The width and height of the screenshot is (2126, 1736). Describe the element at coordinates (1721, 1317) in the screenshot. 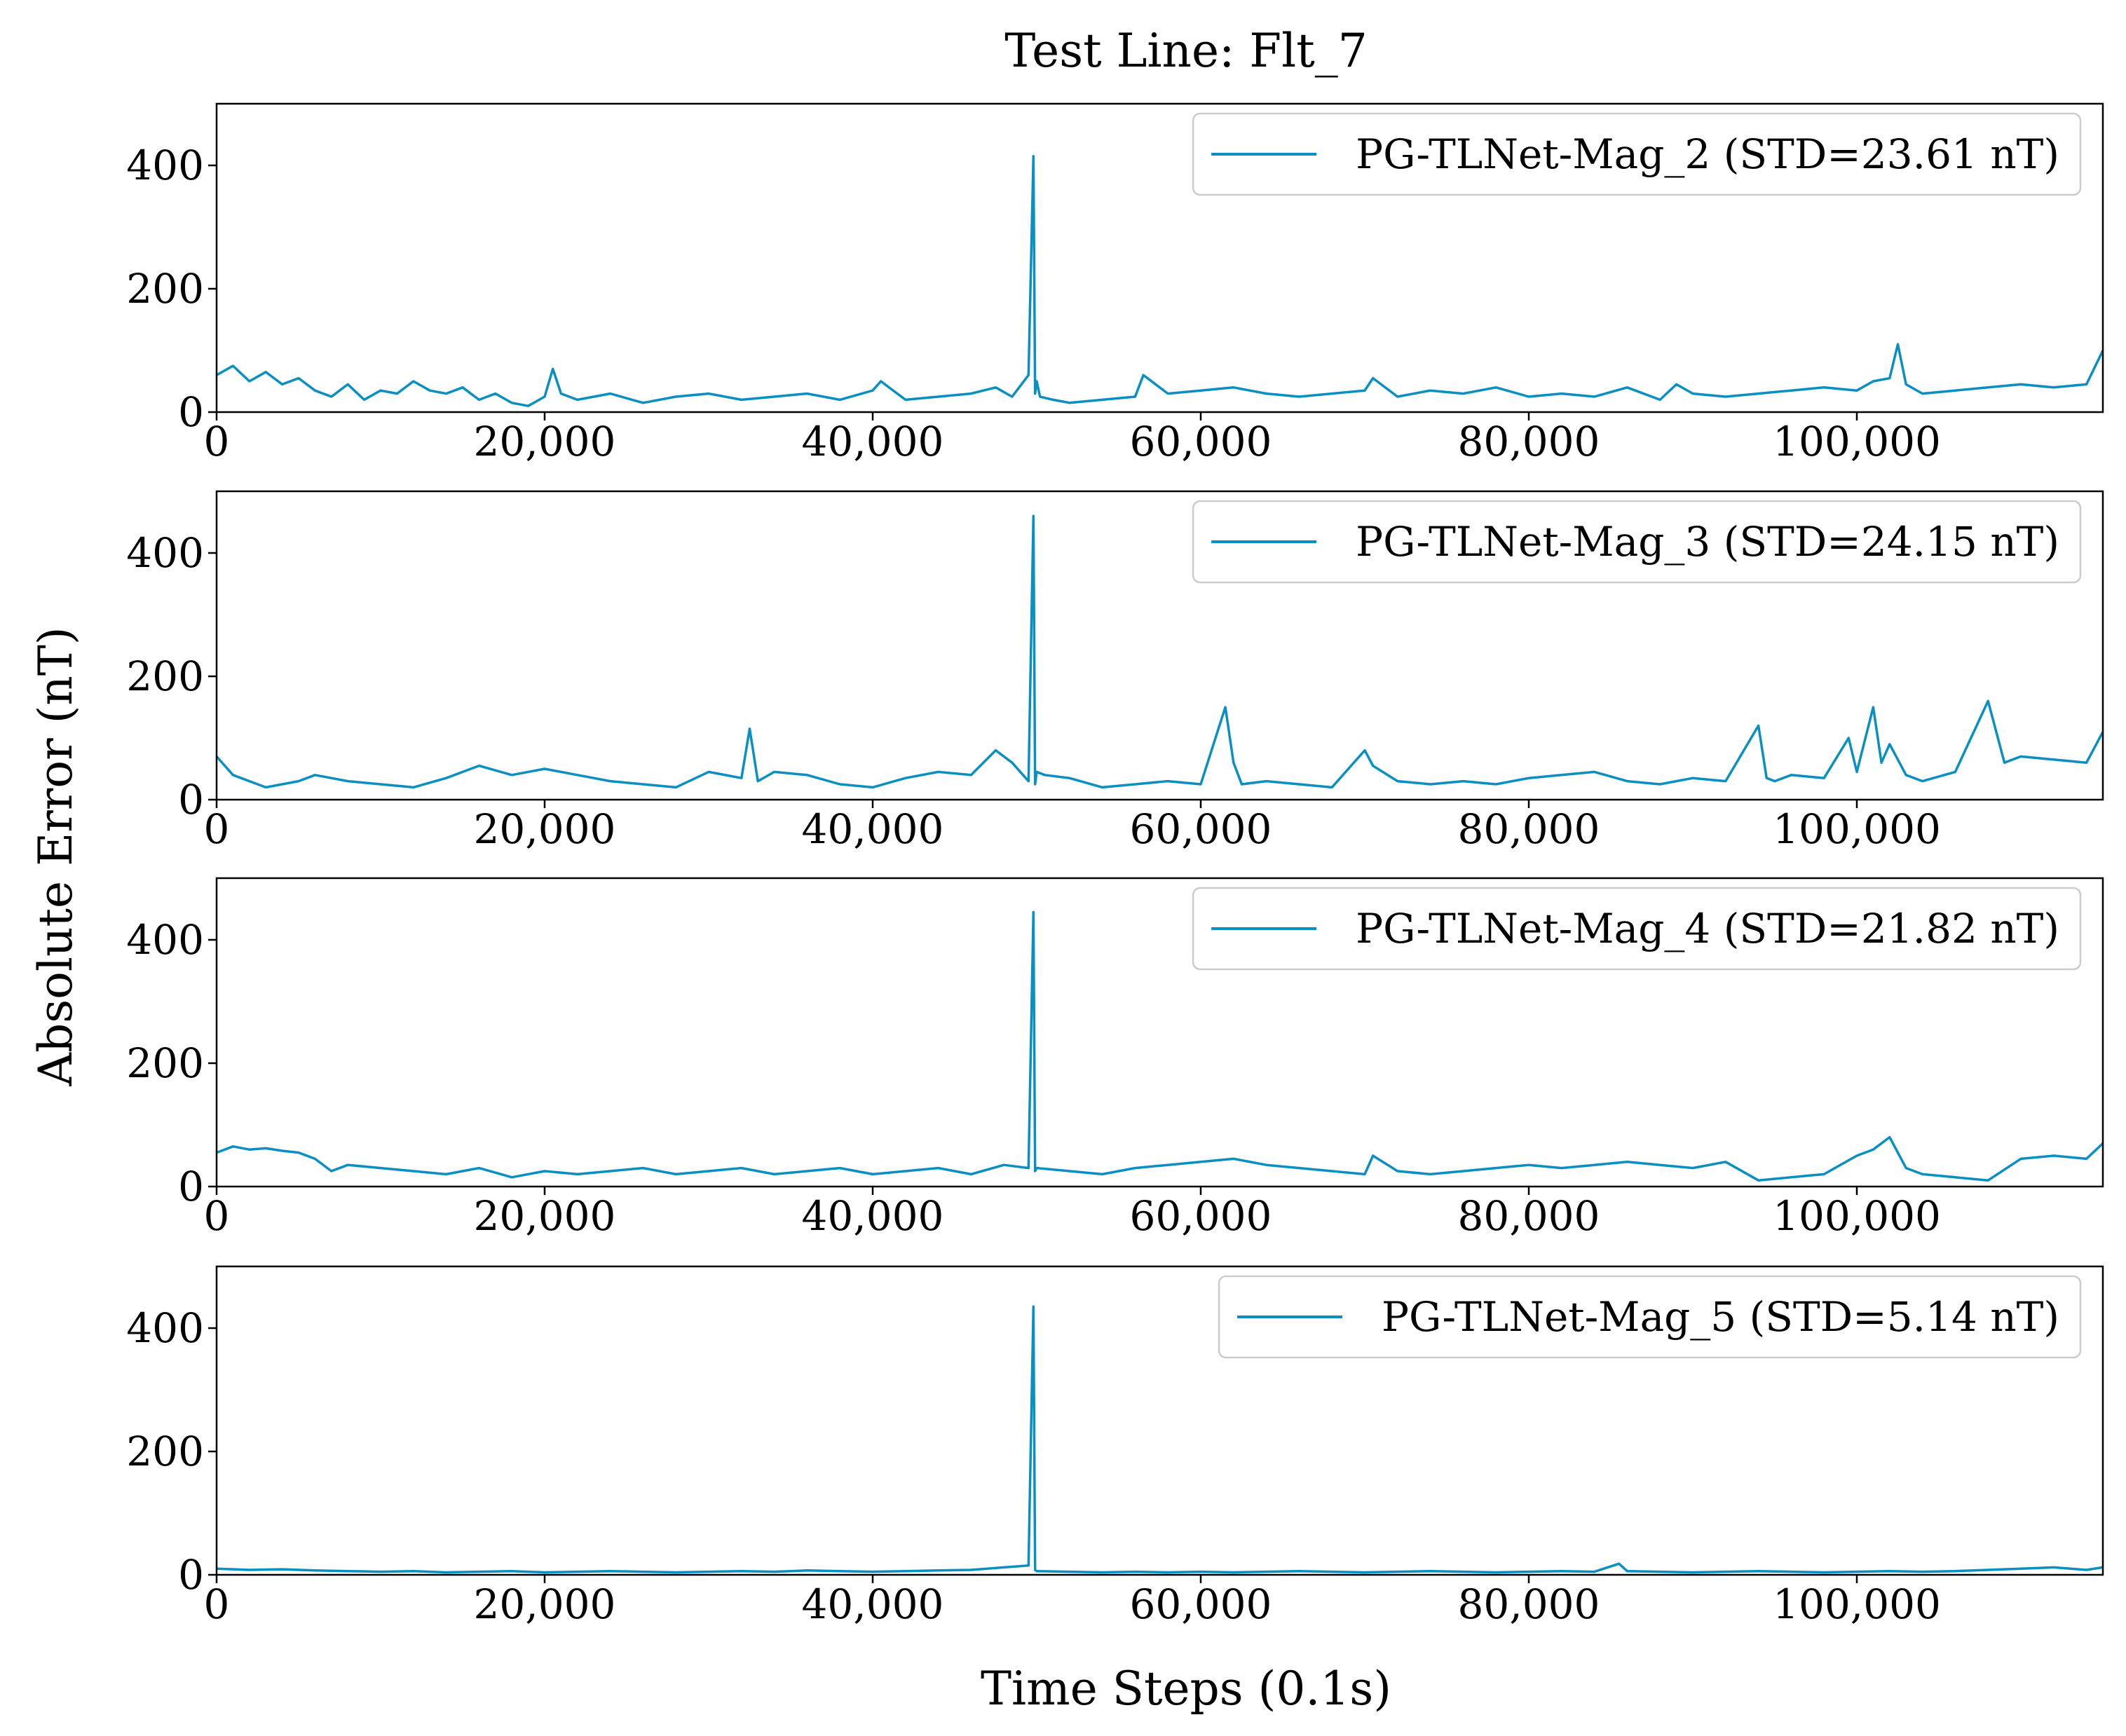

I see `legend-label: PG-TLNet-Mag_5 (STD=5.14 nT)` at that location.